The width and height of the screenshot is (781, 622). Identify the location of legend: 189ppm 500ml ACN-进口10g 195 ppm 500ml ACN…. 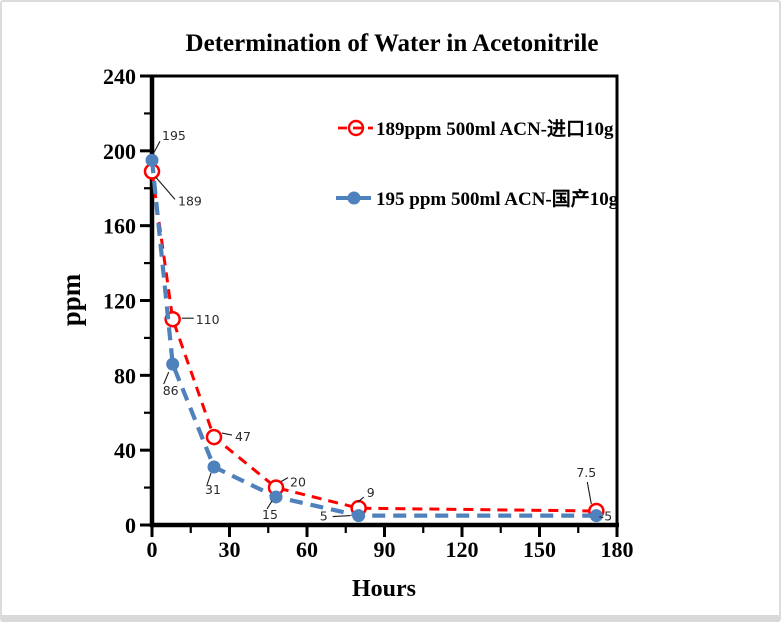
(477, 164).